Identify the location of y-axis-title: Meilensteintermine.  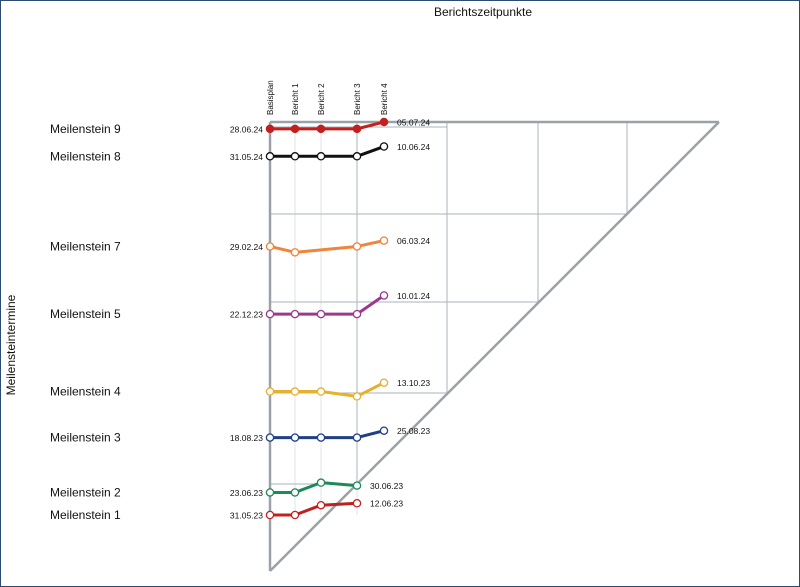
(11, 344).